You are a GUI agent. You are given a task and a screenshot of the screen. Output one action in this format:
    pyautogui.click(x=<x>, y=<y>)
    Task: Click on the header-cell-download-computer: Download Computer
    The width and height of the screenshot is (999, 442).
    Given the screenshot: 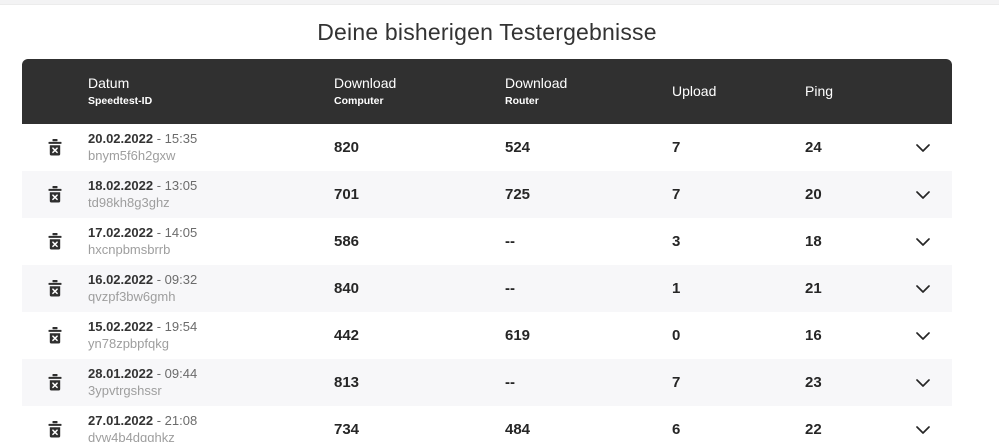 What is the action you would take?
    pyautogui.click(x=419, y=91)
    